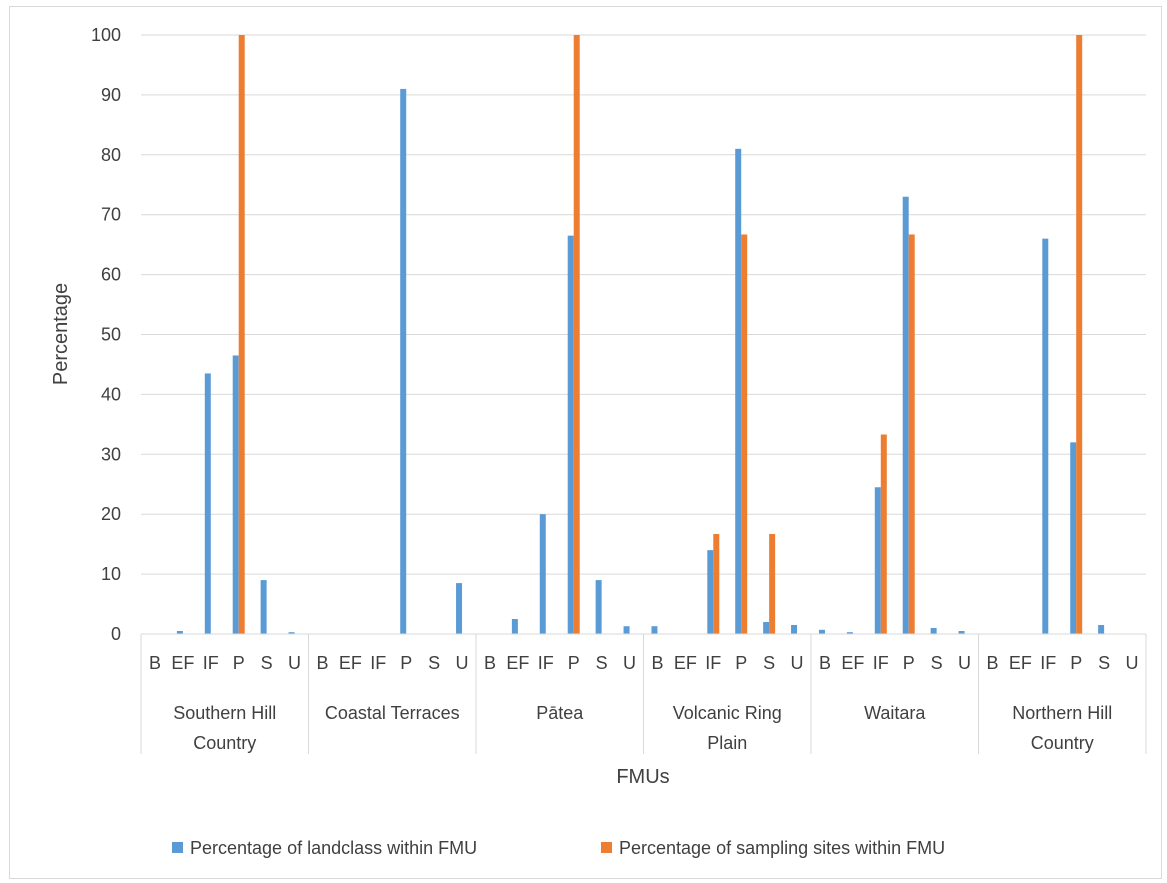 Image resolution: width=1167 pixels, height=883 pixels. What do you see at coordinates (598, 607) in the screenshot?
I see `bar-landclass-g2-S` at bounding box center [598, 607].